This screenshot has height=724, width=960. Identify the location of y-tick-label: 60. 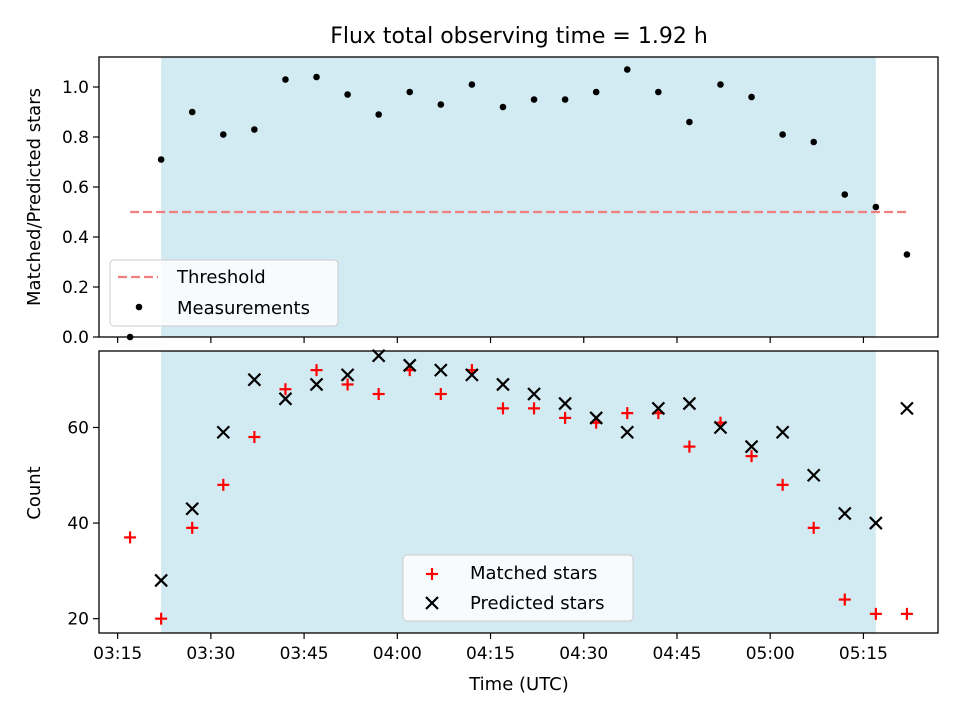
(78, 428).